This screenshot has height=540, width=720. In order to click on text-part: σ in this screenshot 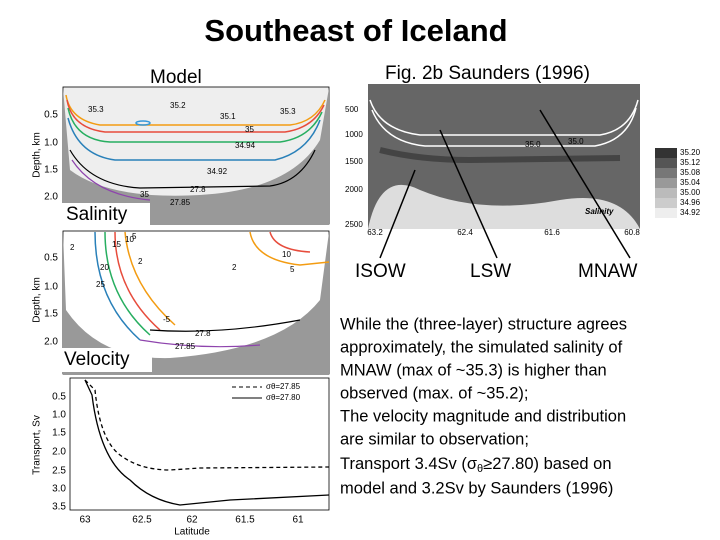, I will do `click(472, 464)`.